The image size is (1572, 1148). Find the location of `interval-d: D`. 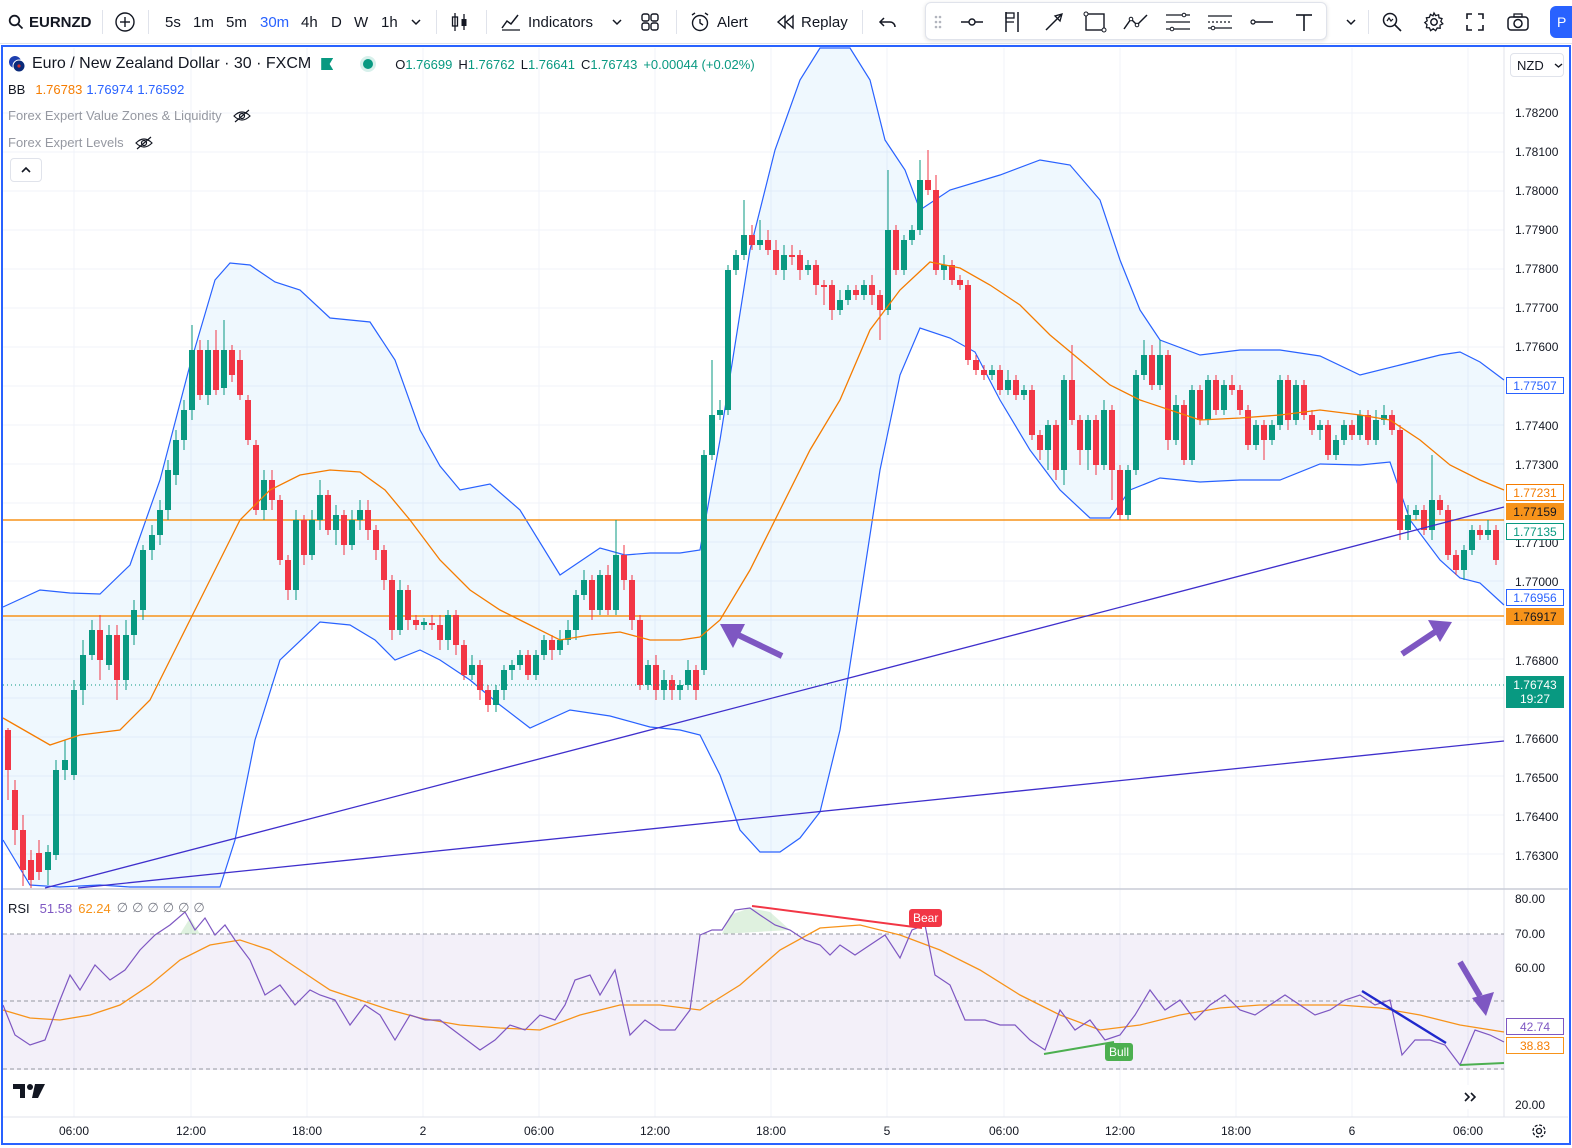

interval-d: D is located at coordinates (336, 22).